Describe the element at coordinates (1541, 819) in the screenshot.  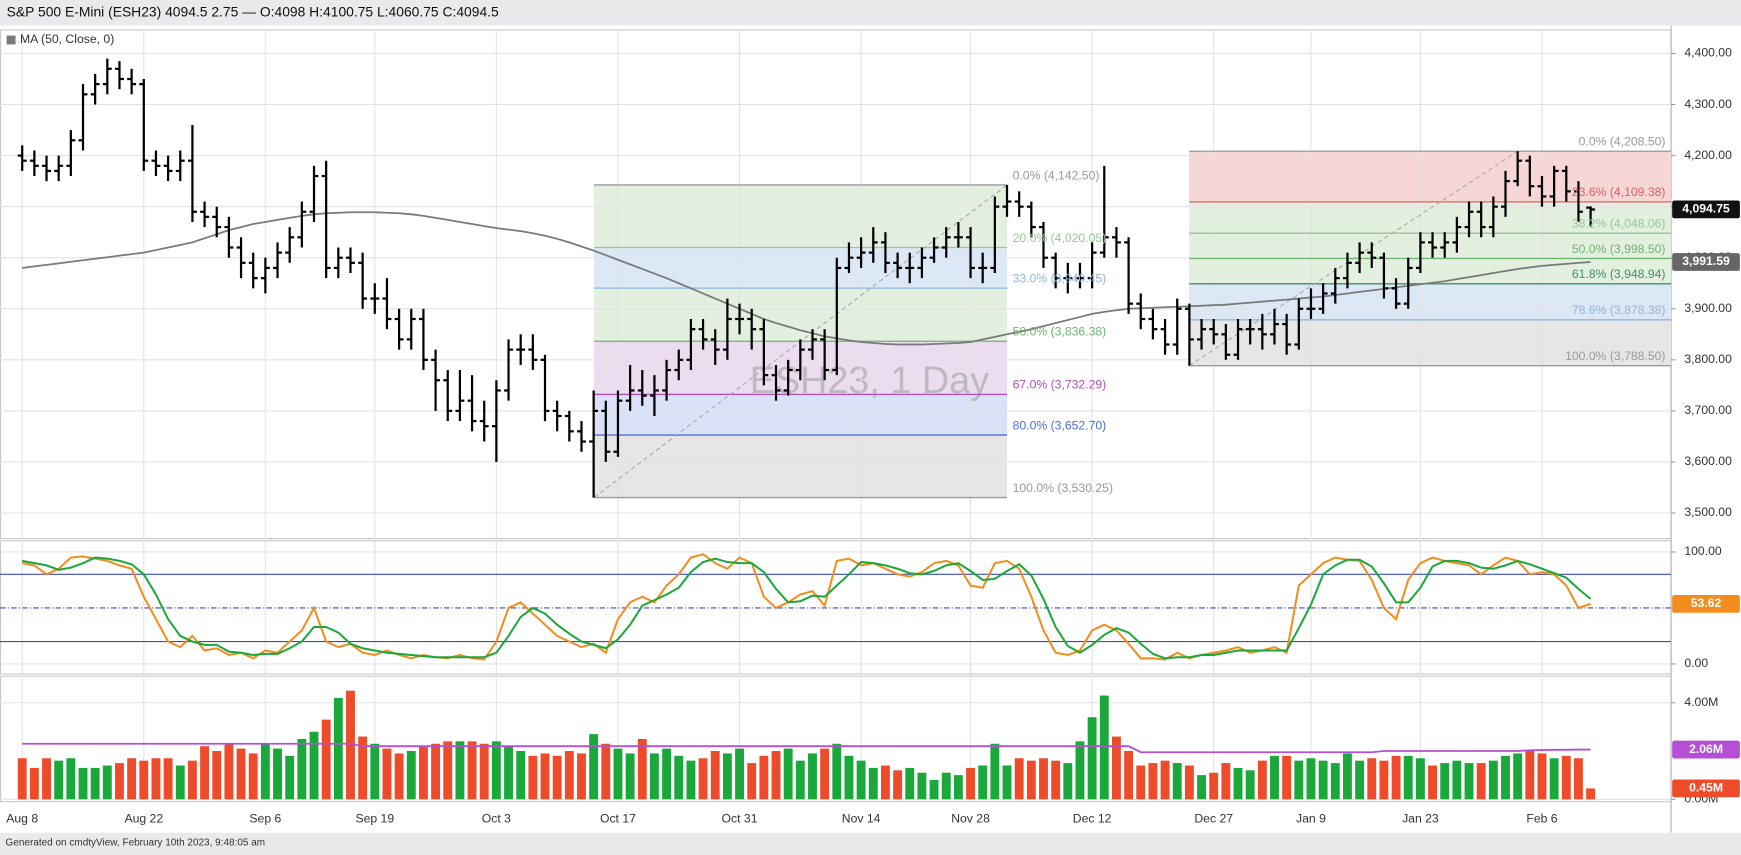
I see `x-tick-label: Feb 6` at that location.